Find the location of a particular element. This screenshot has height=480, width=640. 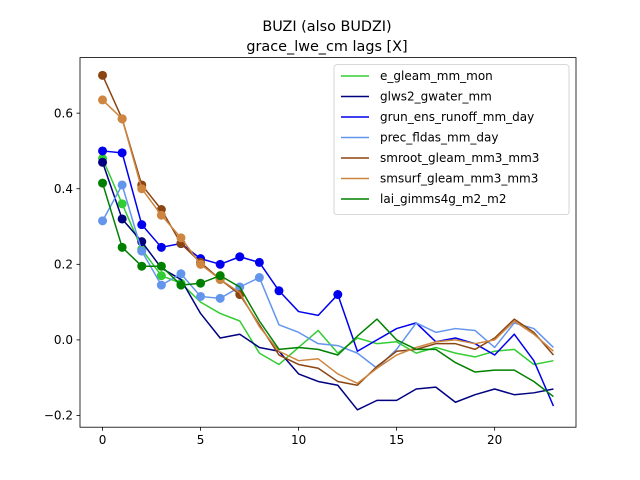

chart-subtitle: grace_lwe_cm lags [X] is located at coordinates (326, 47).